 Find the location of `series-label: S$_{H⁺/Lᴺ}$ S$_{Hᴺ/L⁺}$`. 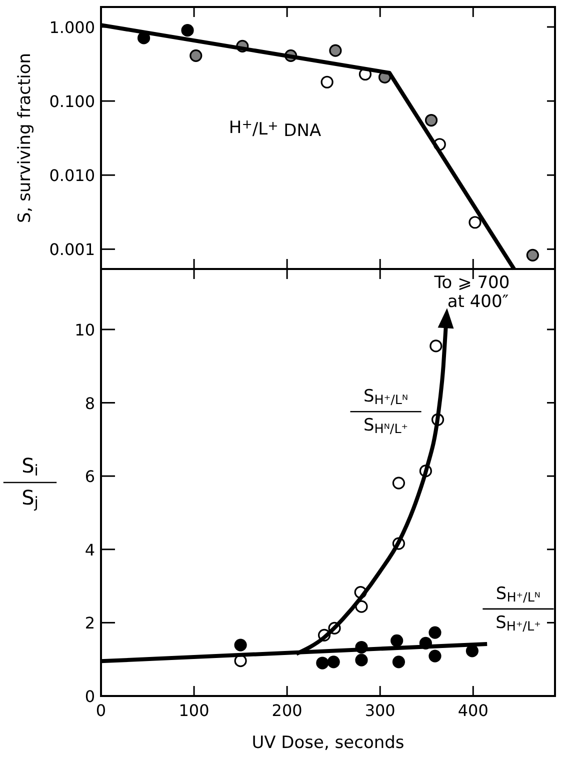

series-label: S$_{H⁺/Lᴺ}$ S$_{Hᴺ/L⁺}$ is located at coordinates (386, 412).